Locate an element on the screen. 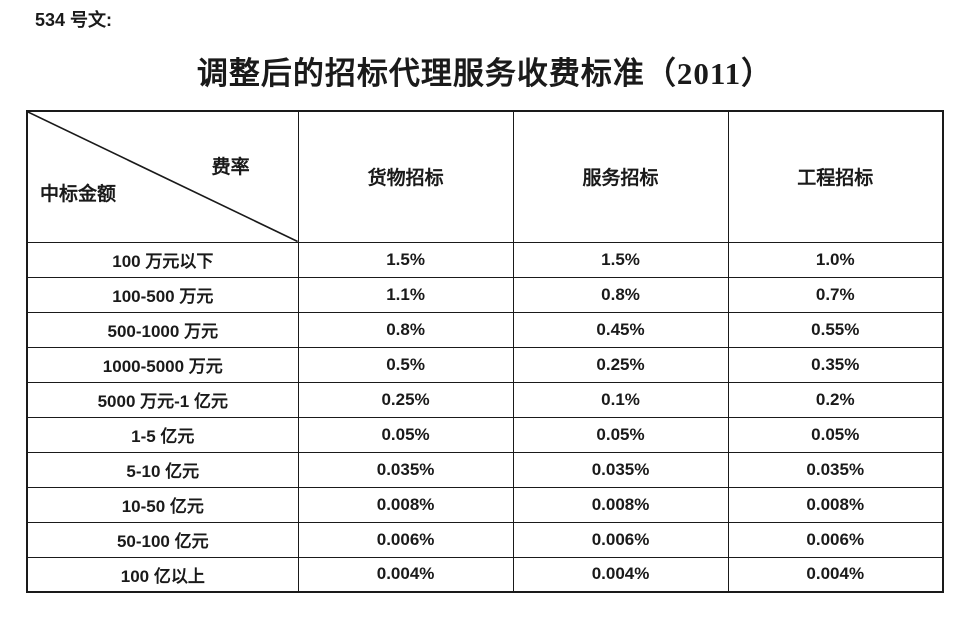 This screenshot has height=629, width=979. amount-cell: 50-100 亿元 is located at coordinates (162, 539).